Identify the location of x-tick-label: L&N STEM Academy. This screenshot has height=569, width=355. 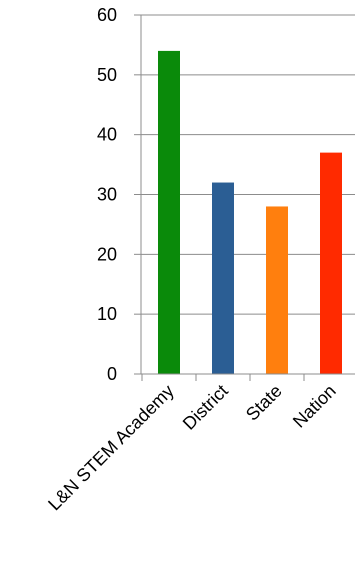
(111, 448).